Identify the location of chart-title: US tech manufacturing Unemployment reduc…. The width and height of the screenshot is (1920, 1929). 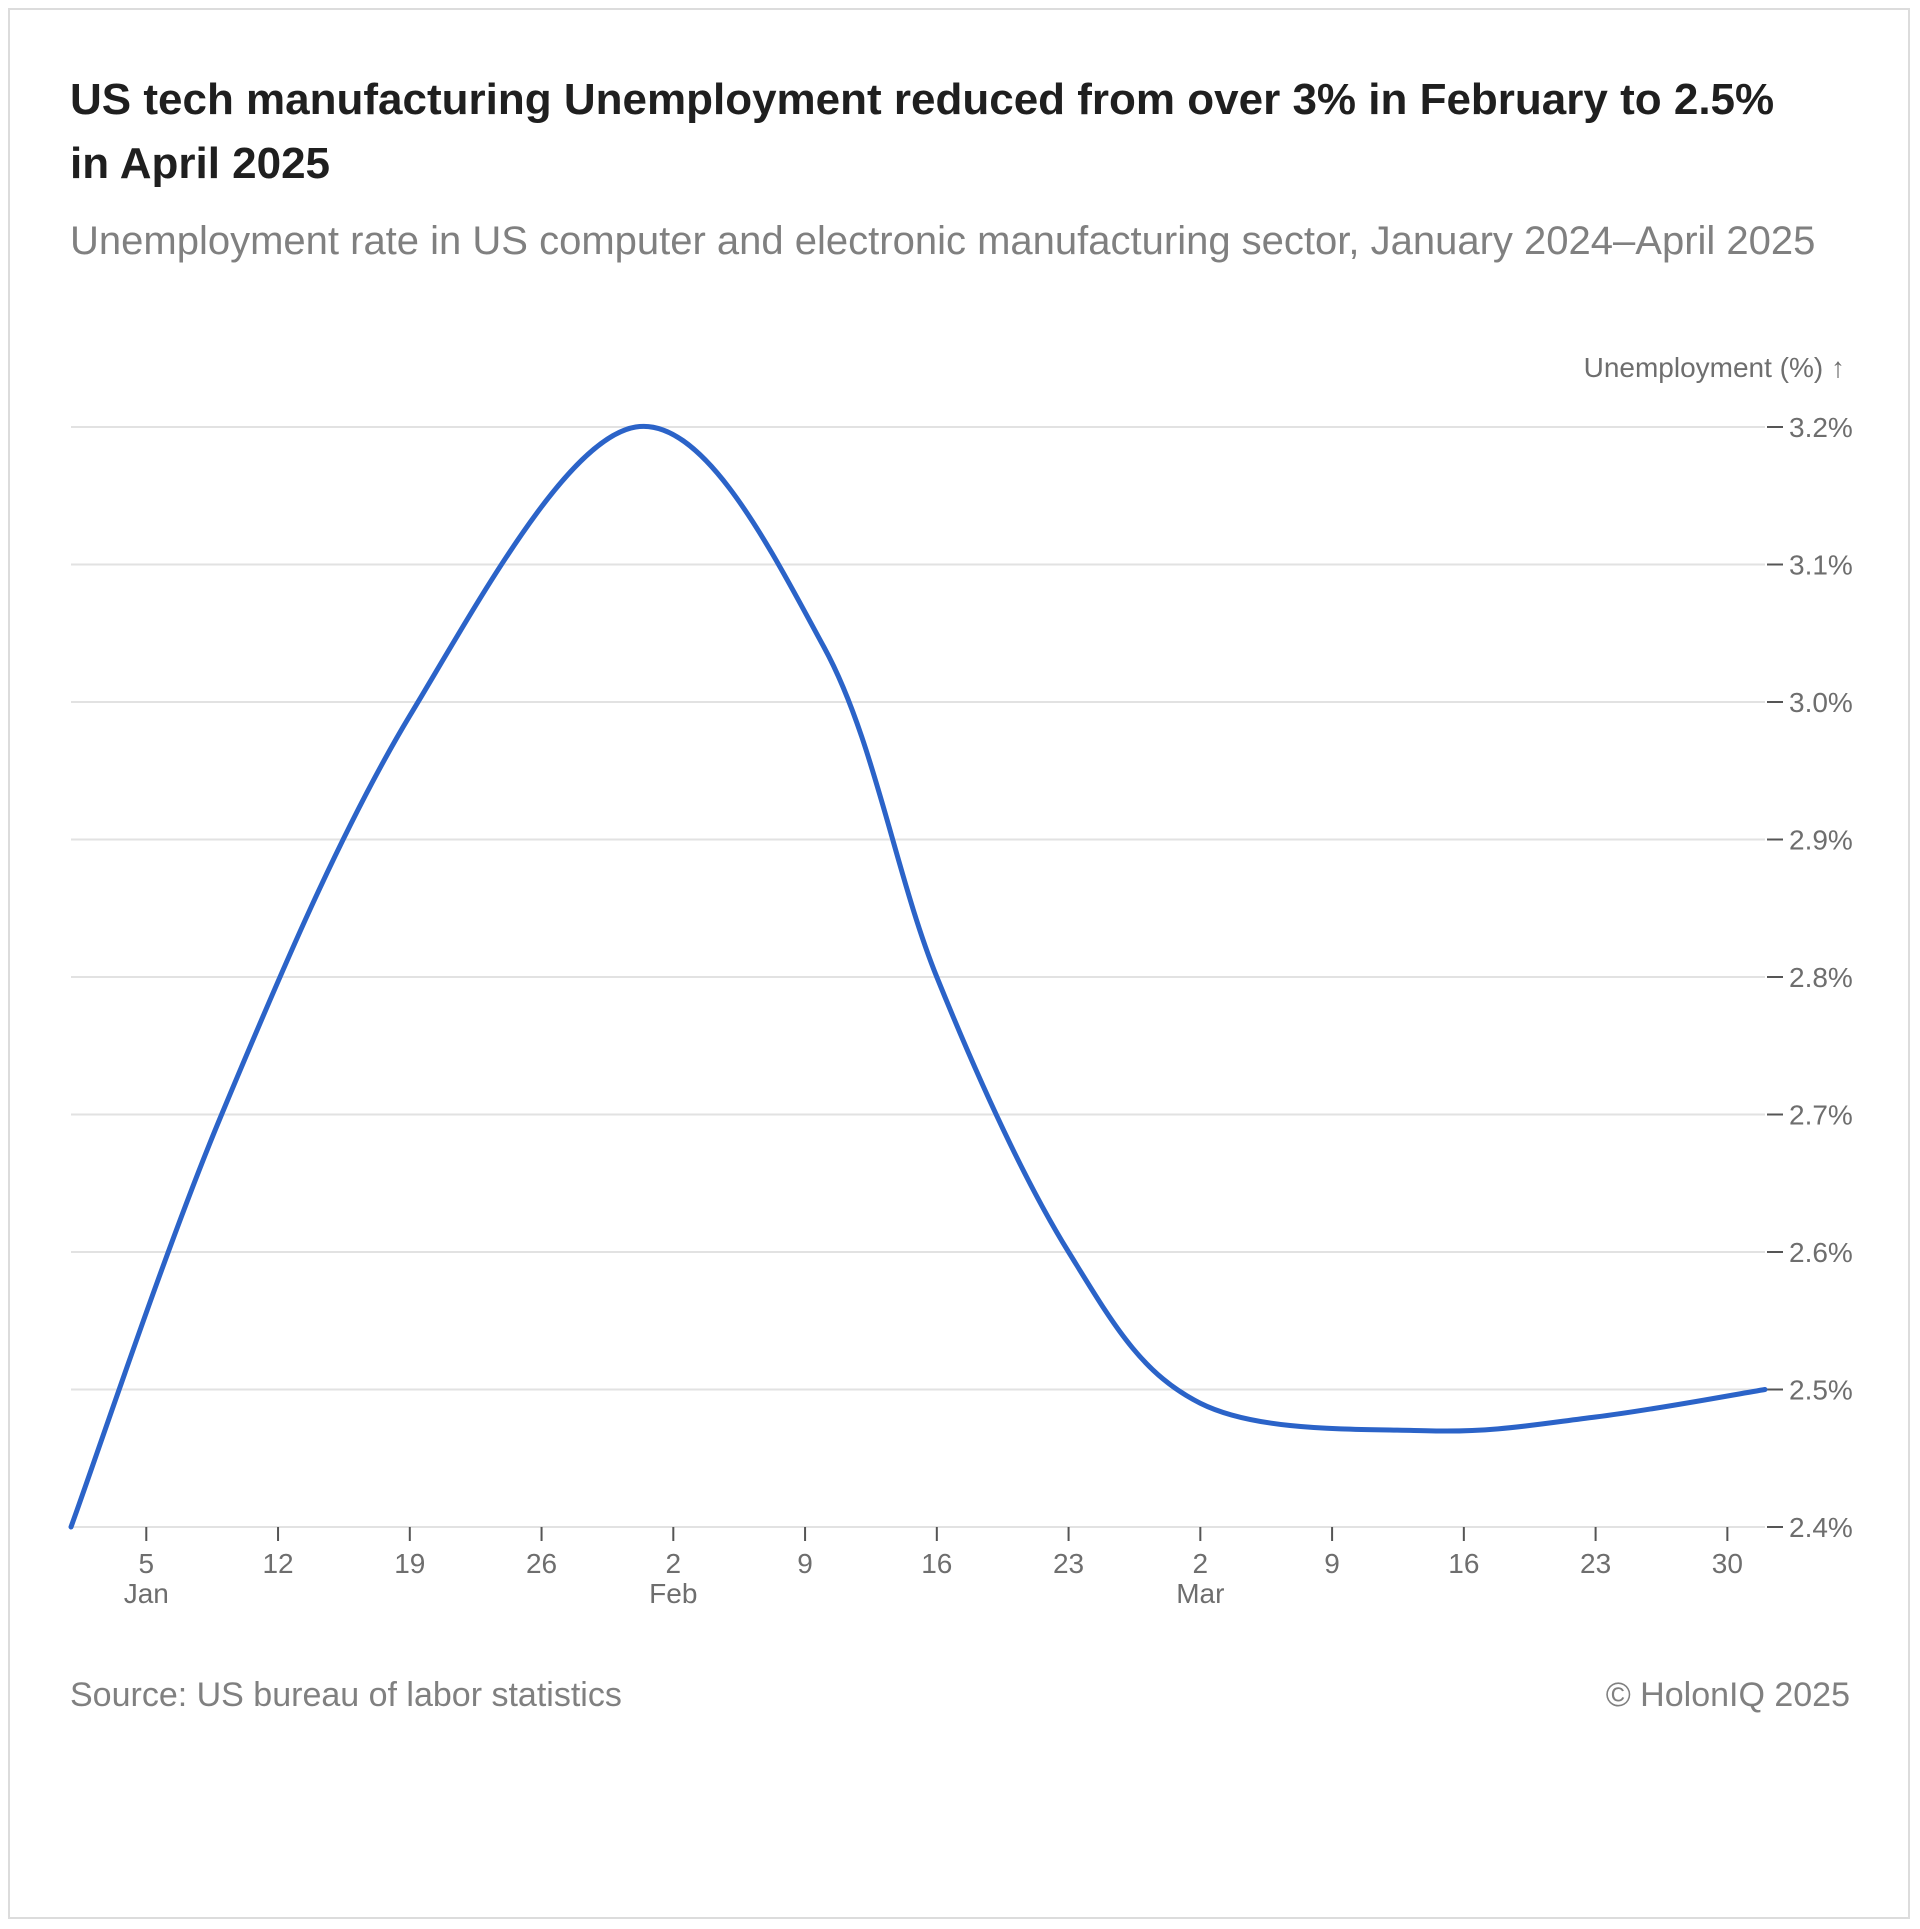
(922, 131).